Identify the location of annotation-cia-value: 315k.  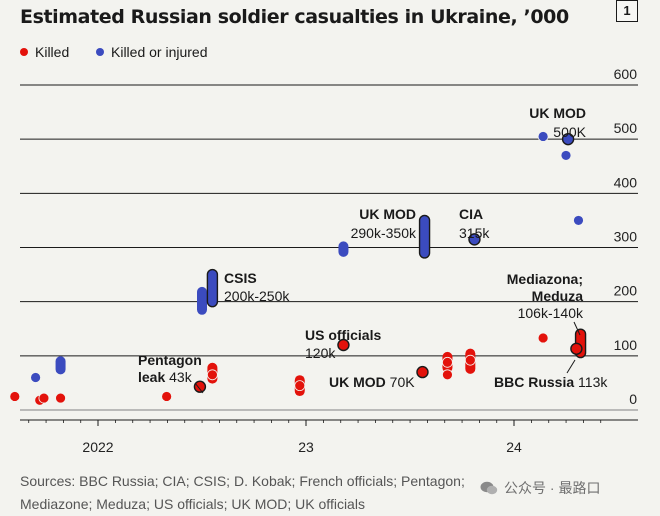
(474, 233).